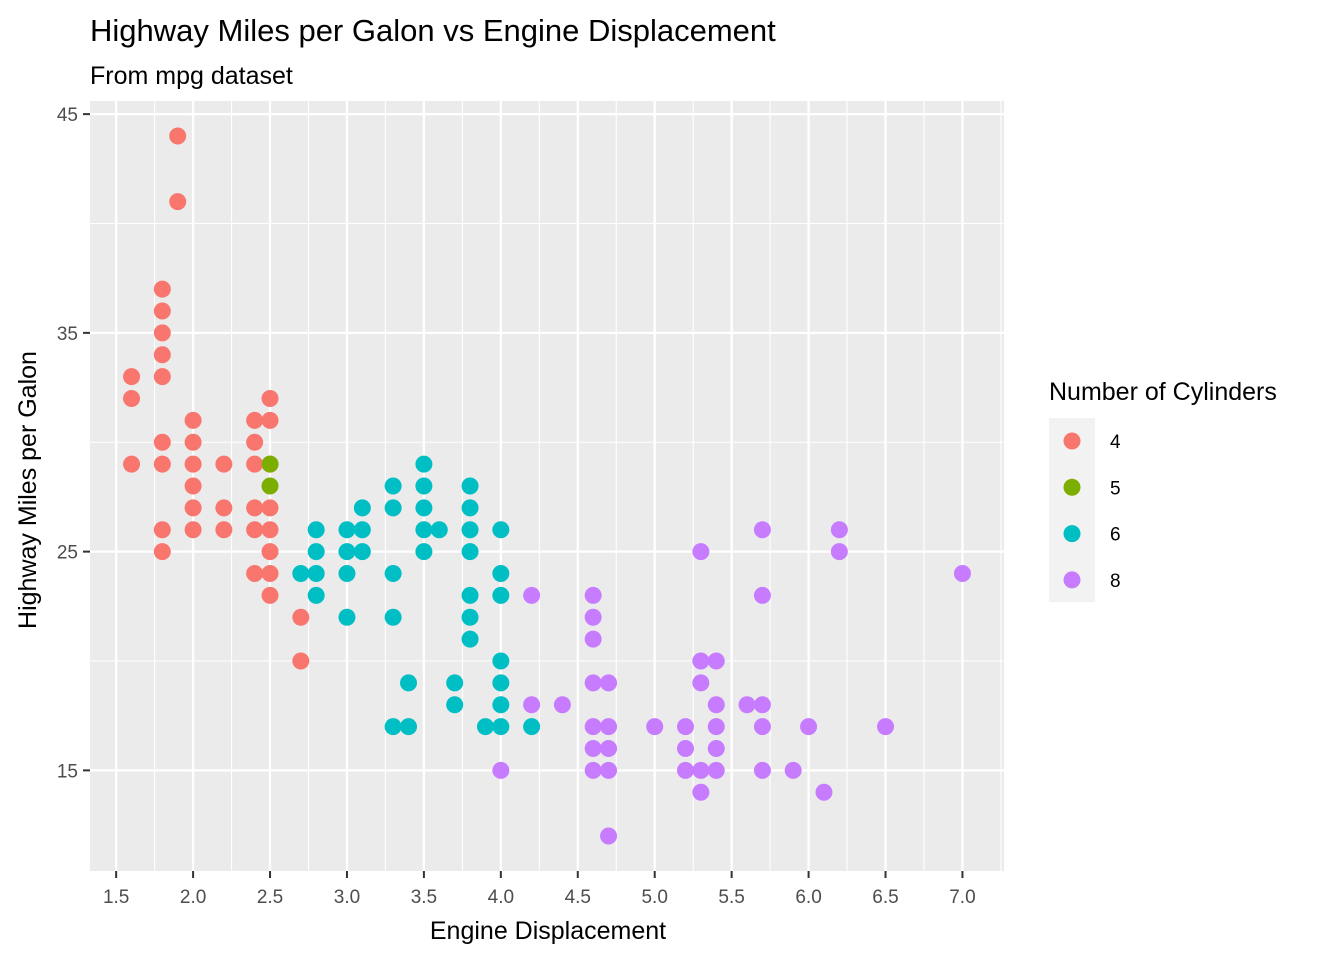 Image resolution: width=1344 pixels, height=960 pixels. Describe the element at coordinates (1115, 488) in the screenshot. I see `legend-label-5: 5` at that location.